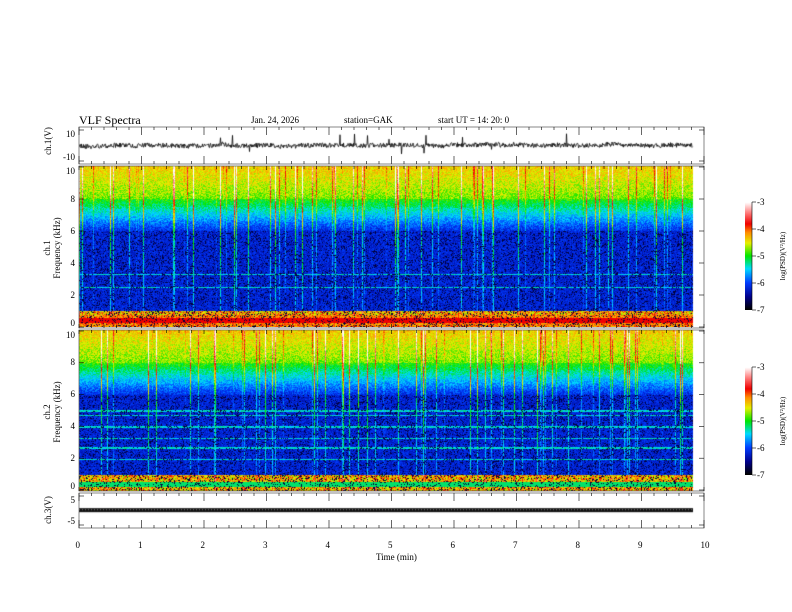  What do you see at coordinates (57, 412) in the screenshot?
I see `ch2-spectrogram-ylabel-2: Frequency (kHz)` at bounding box center [57, 412].